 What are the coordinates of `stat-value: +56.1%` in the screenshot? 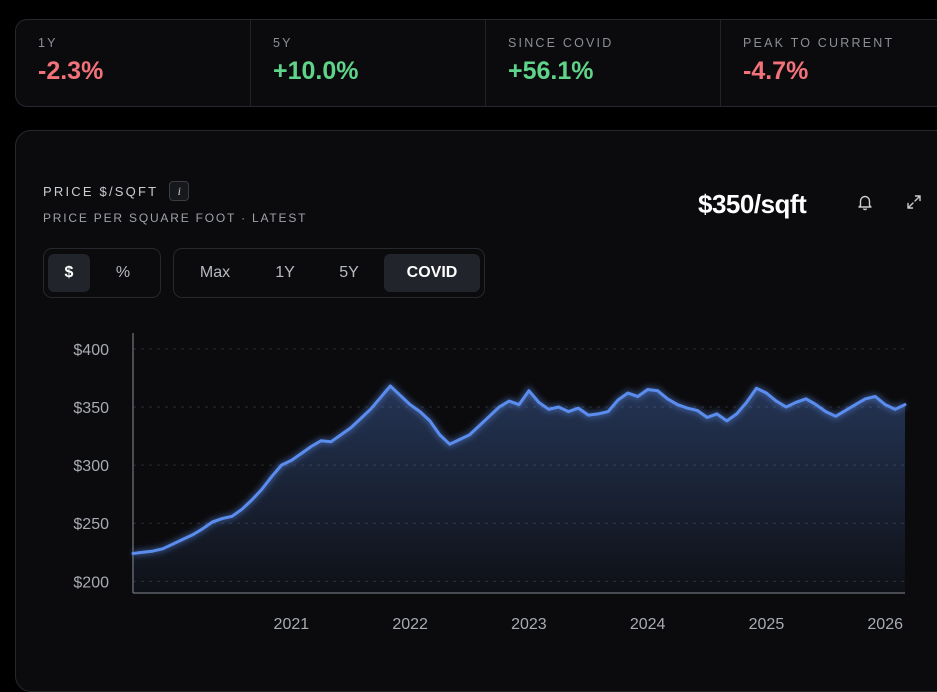 It's located at (551, 71).